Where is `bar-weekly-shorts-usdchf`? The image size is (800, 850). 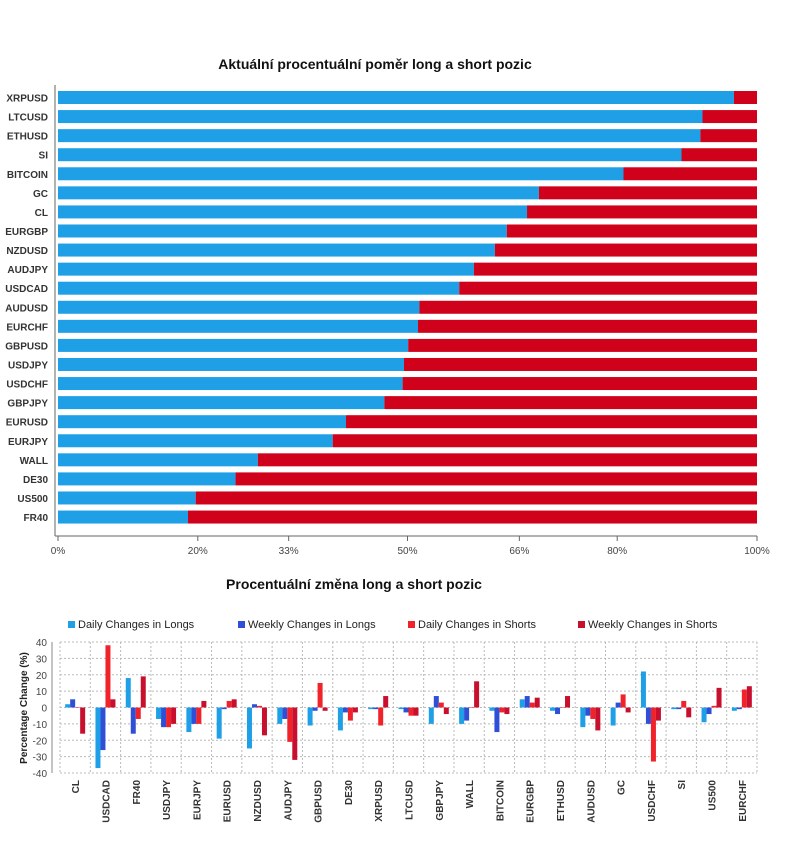
bar-weekly-shorts-usdchf is located at coordinates (658, 714).